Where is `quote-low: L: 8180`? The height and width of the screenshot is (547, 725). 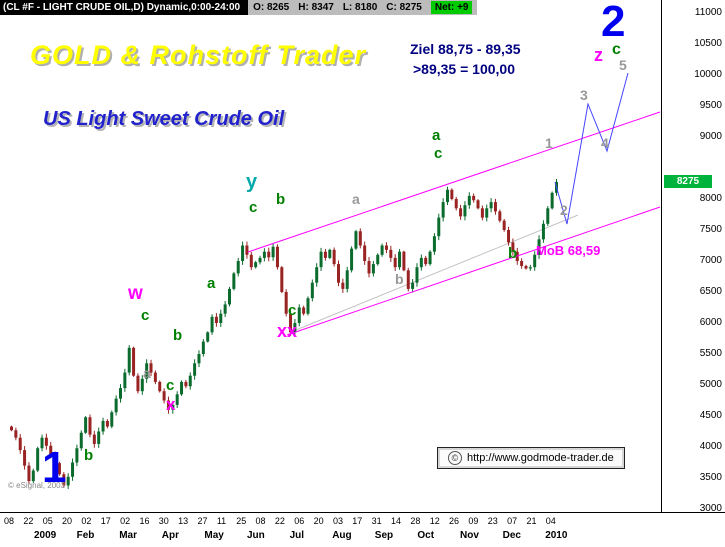
quote-low: L: 8180 is located at coordinates (360, 7).